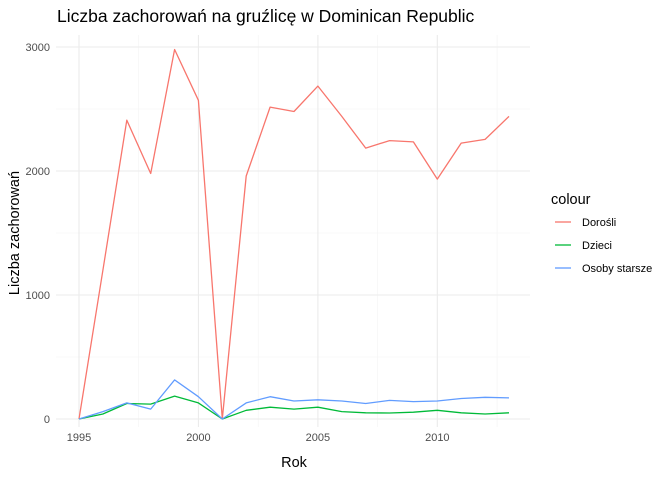 The height and width of the screenshot is (480, 672). What do you see at coordinates (47, 420) in the screenshot?
I see `y-tick-label: 0` at bounding box center [47, 420].